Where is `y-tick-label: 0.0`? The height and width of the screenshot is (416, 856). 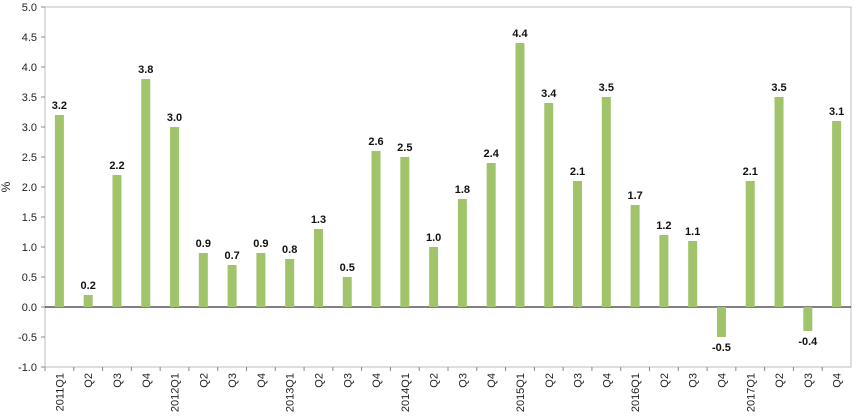 y-tick-label: 0.0 is located at coordinates (29, 308).